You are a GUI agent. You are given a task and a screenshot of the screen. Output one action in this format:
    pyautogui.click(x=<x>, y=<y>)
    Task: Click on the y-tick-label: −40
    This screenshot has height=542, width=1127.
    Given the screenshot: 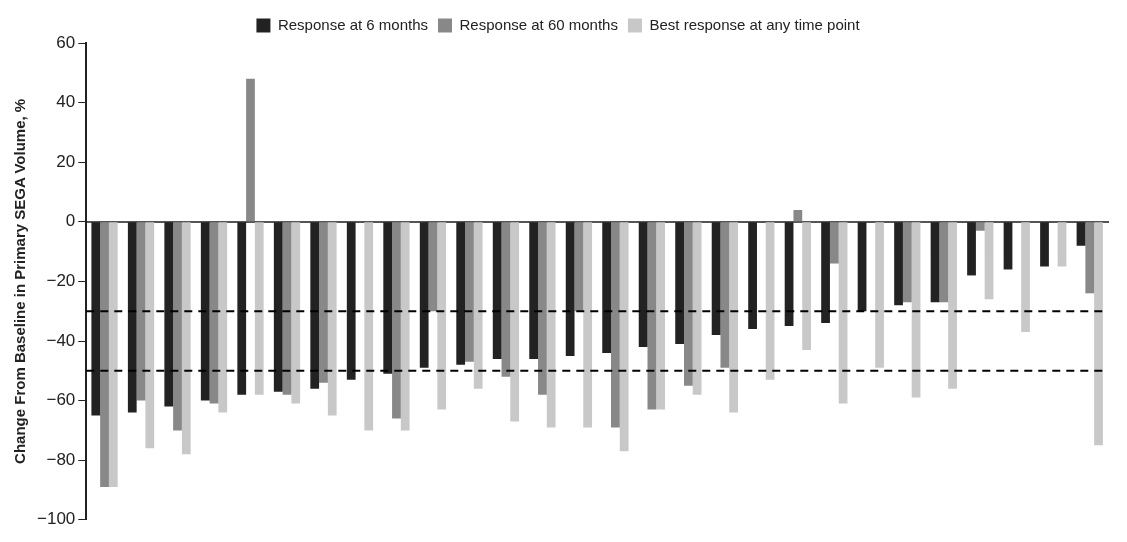 What is the action you would take?
    pyautogui.click(x=61, y=340)
    